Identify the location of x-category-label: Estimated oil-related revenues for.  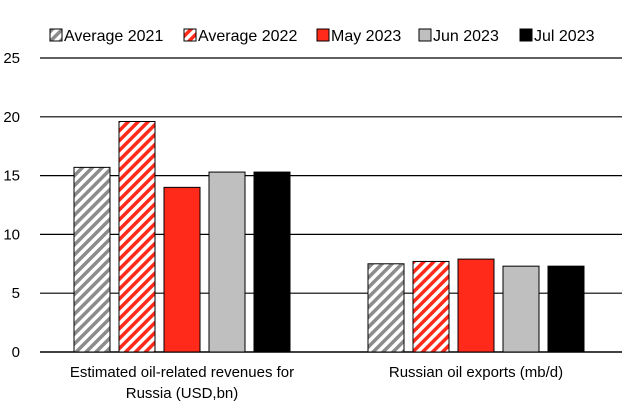
(182, 372).